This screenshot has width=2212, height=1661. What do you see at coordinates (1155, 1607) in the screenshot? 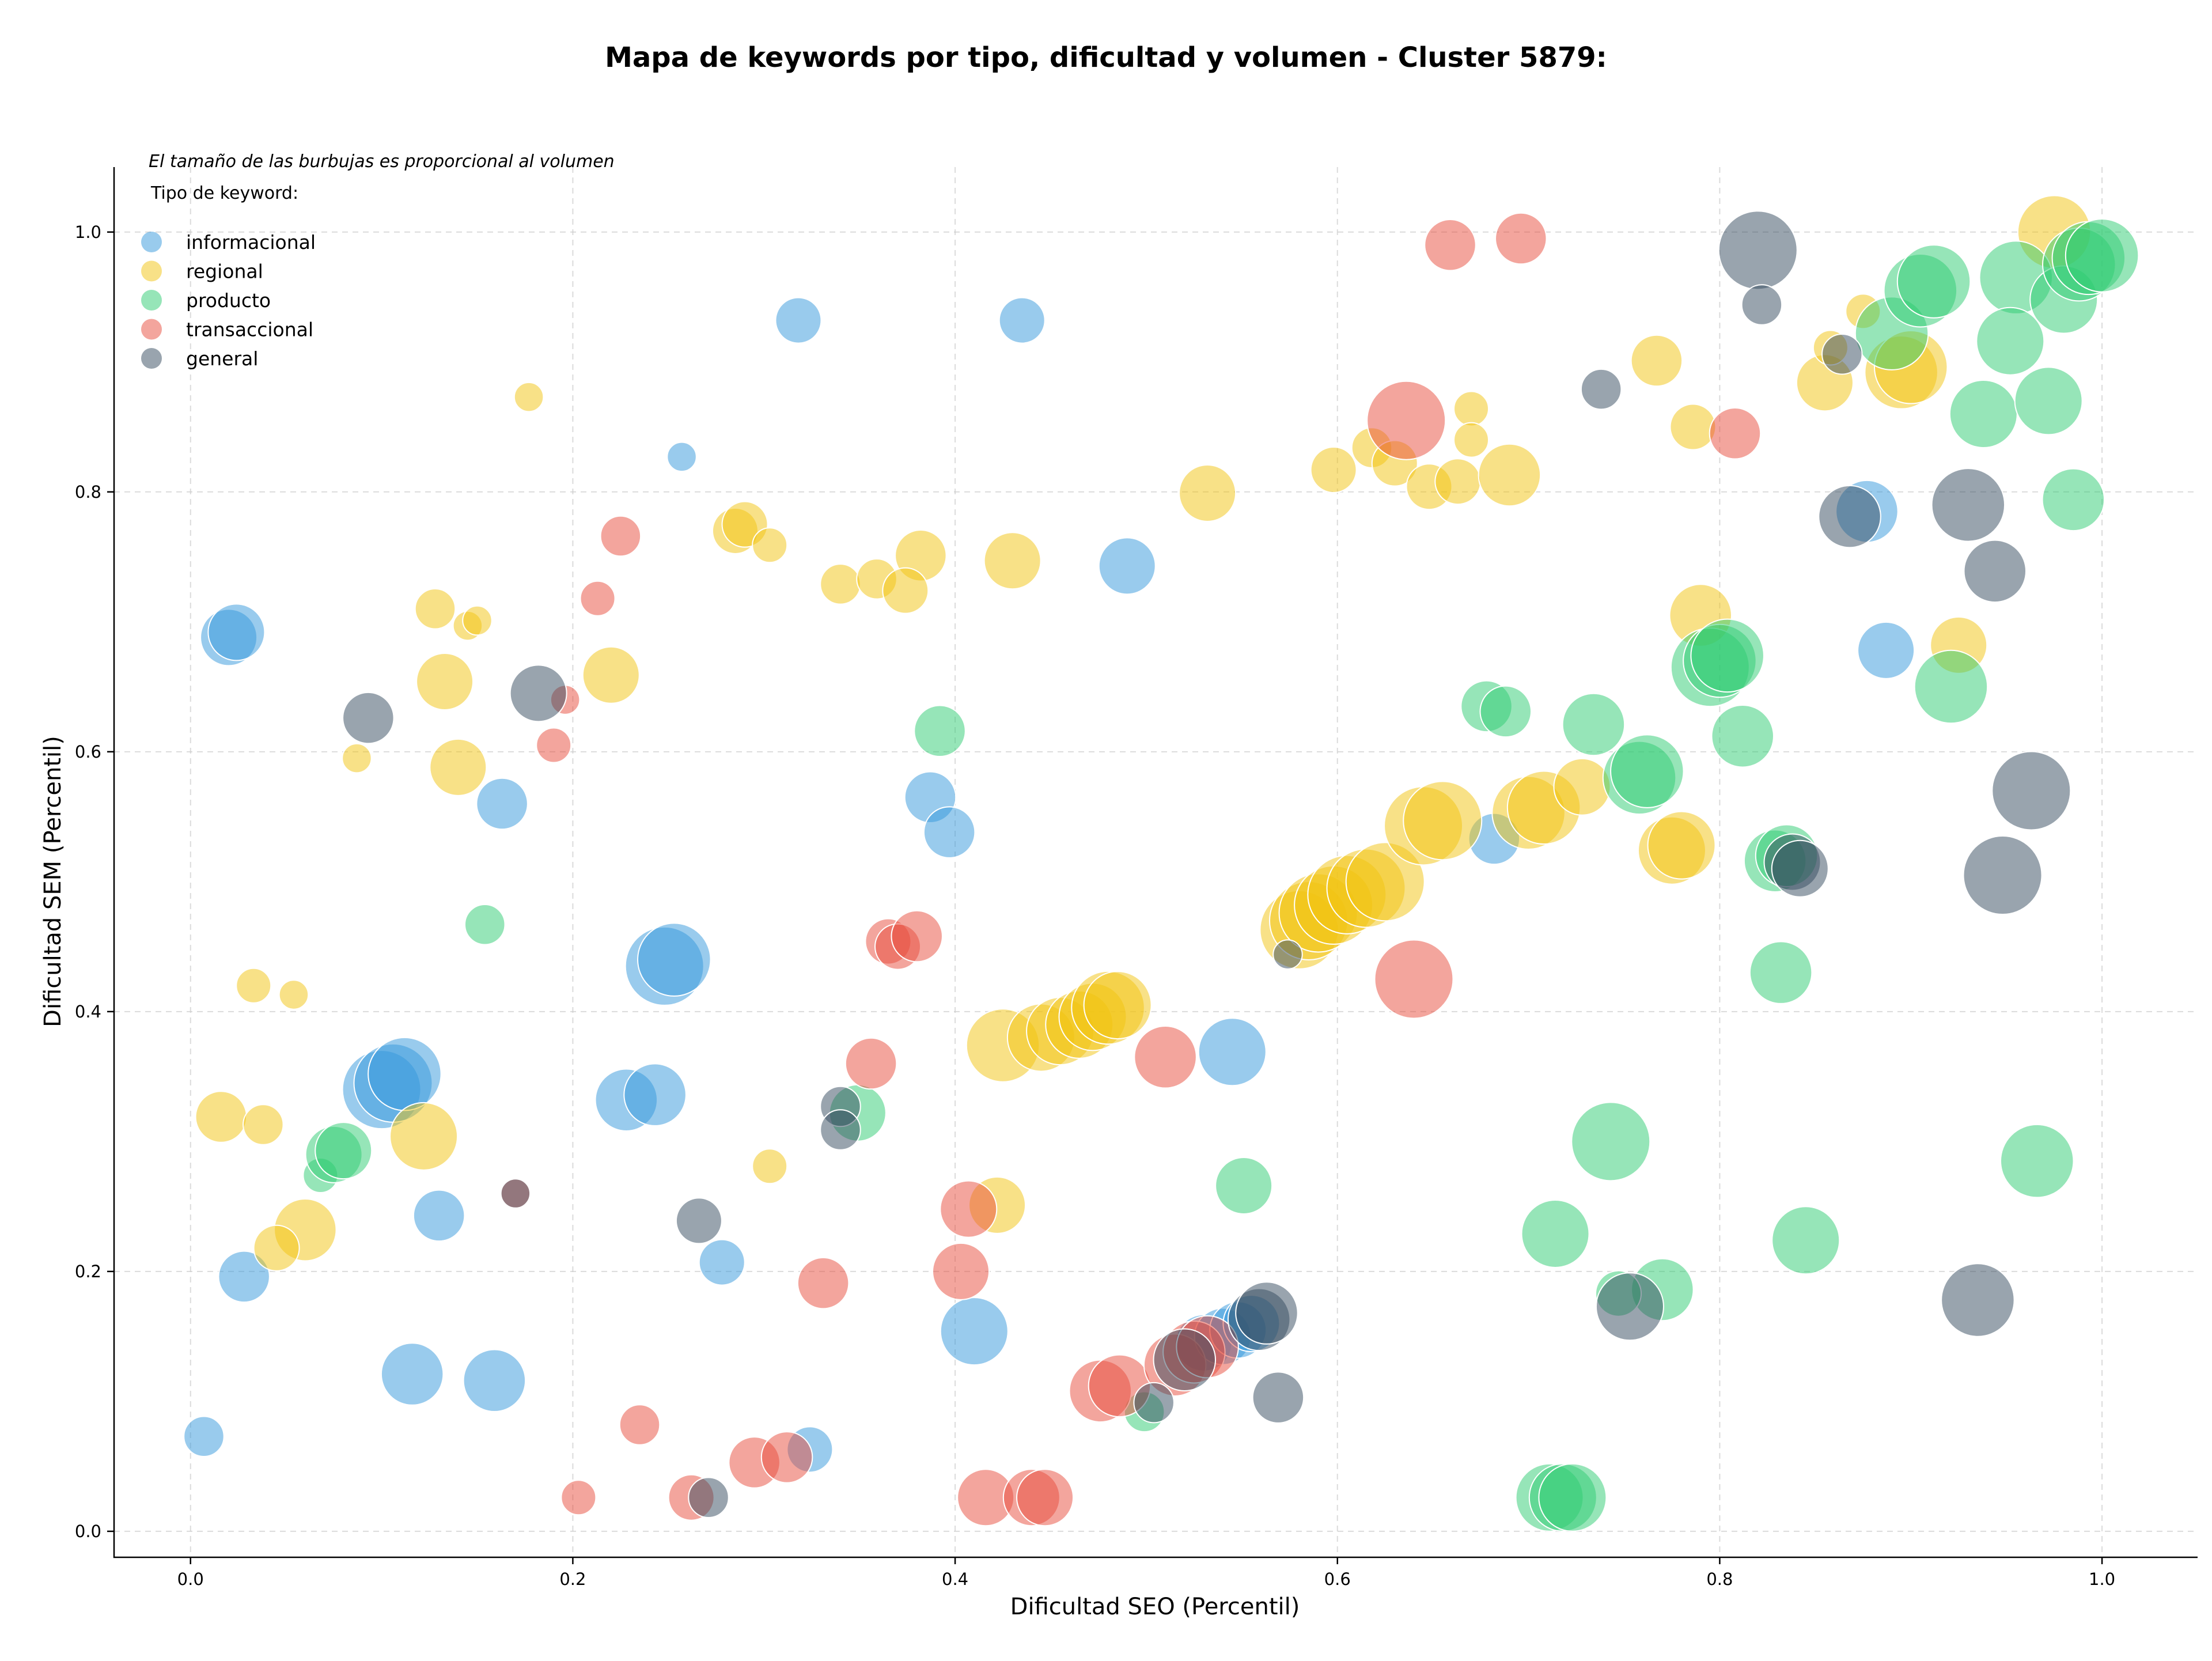
I see `x-axis-label: Dificultad SEO (Percentil)` at bounding box center [1155, 1607].